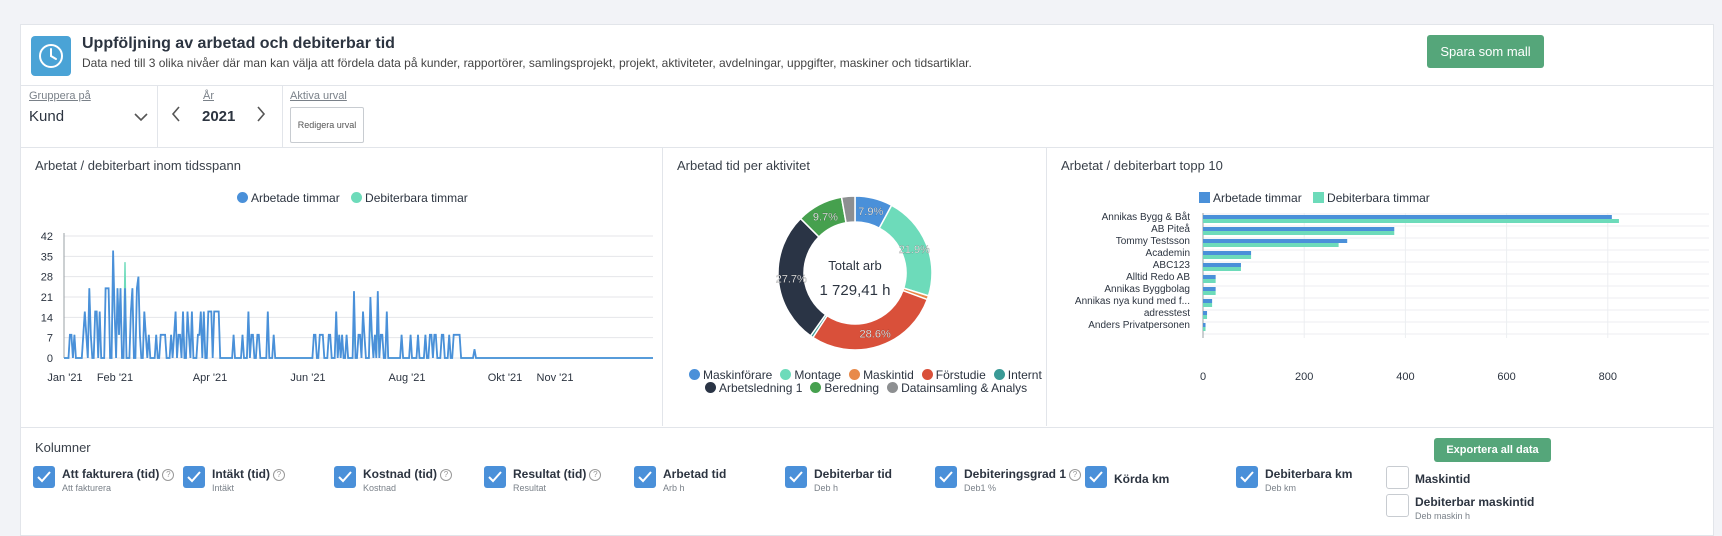 The image size is (1722, 536). What do you see at coordinates (914, 250) in the screenshot?
I see `slice-label: 21.9%` at bounding box center [914, 250].